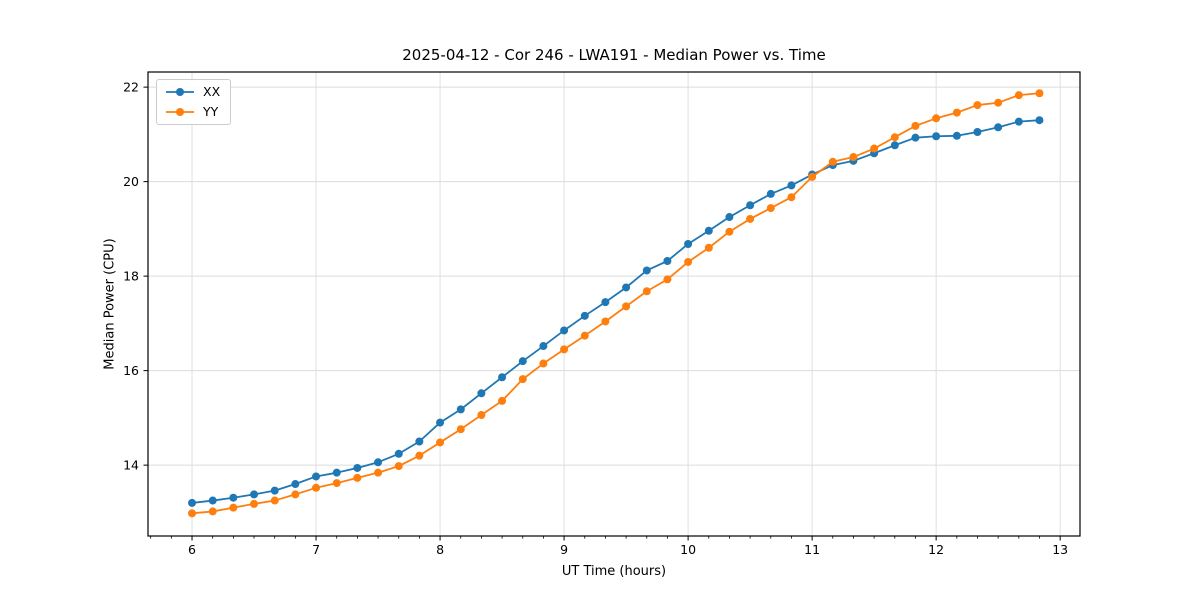 The height and width of the screenshot is (600, 1200). Describe the element at coordinates (131, 464) in the screenshot. I see `y-tick-label: 14` at that location.